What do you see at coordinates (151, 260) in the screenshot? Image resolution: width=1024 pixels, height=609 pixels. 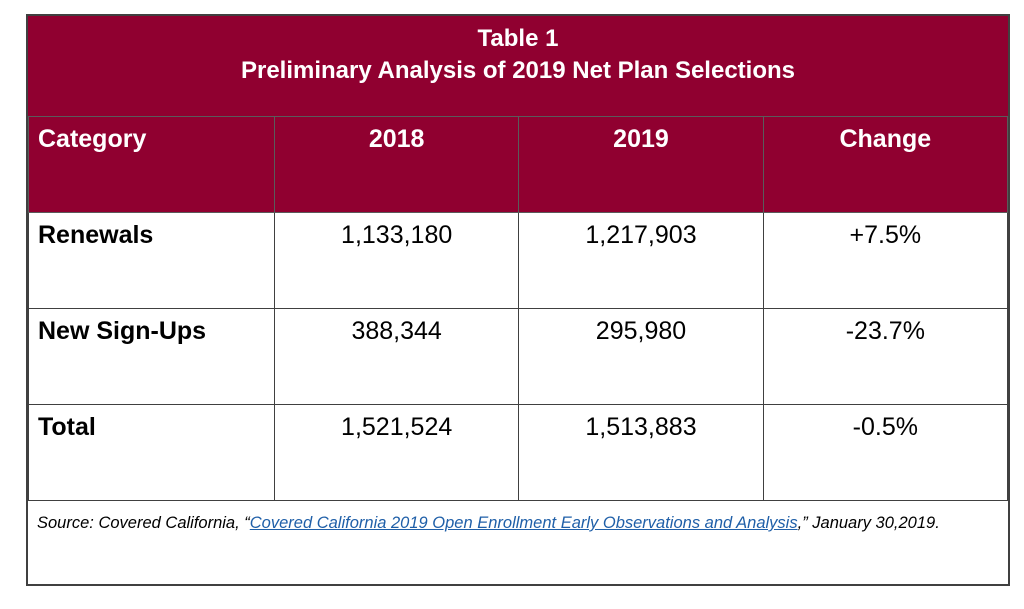 I see `row-label-renewals: Renewals` at bounding box center [151, 260].